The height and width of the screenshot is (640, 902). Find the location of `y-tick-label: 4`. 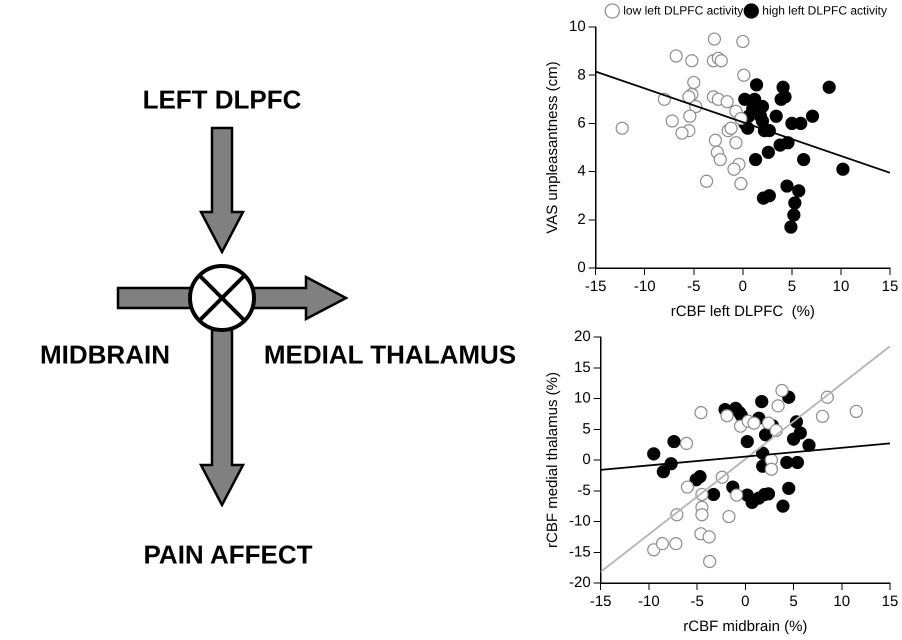

y-tick-label: 4 is located at coordinates (581, 171).